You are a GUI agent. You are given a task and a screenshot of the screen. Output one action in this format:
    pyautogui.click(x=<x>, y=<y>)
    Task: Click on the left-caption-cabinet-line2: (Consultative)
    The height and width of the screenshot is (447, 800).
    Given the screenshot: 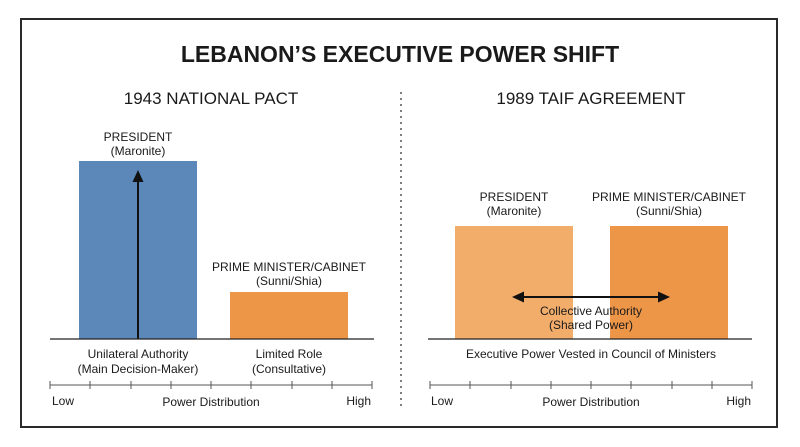 What is the action you would take?
    pyautogui.click(x=289, y=369)
    